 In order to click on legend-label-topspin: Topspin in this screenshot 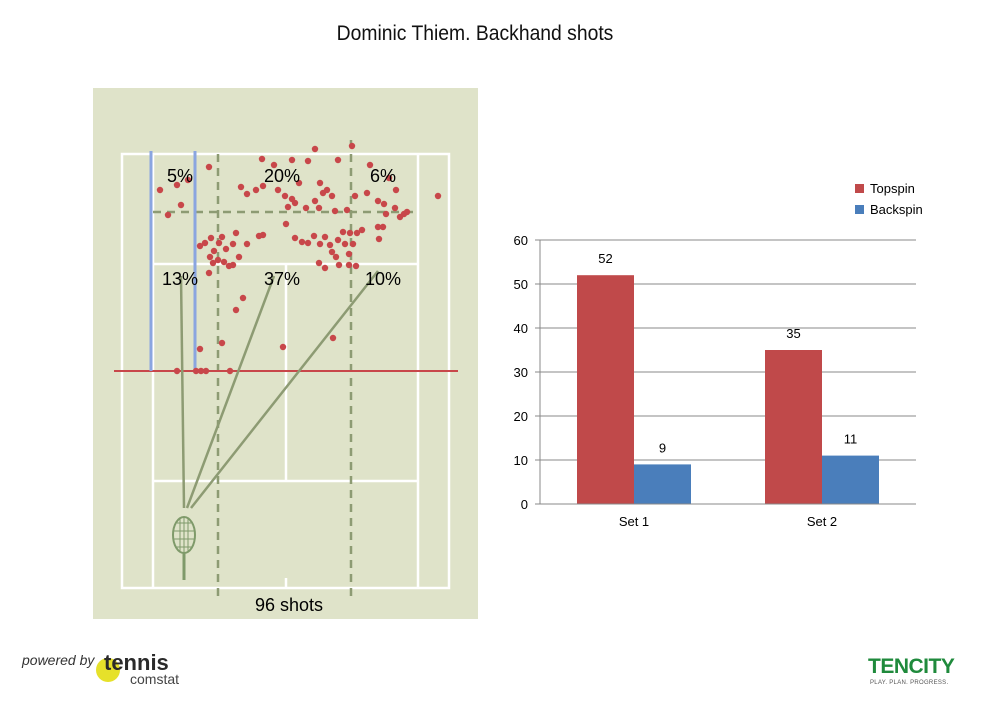, I will do `click(892, 188)`.